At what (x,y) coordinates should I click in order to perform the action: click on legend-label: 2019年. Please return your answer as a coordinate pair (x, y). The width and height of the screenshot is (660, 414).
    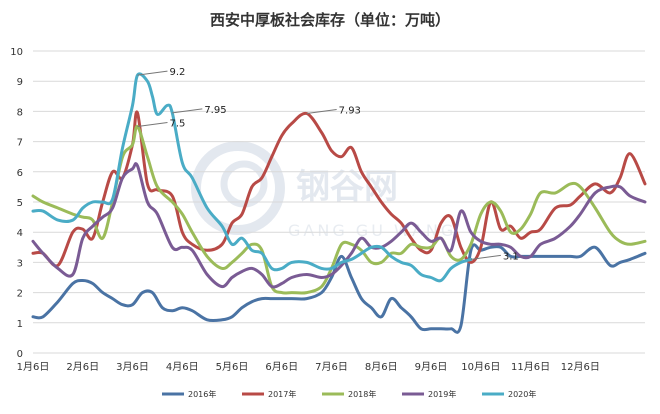
    Looking at the image, I should click on (442, 394).